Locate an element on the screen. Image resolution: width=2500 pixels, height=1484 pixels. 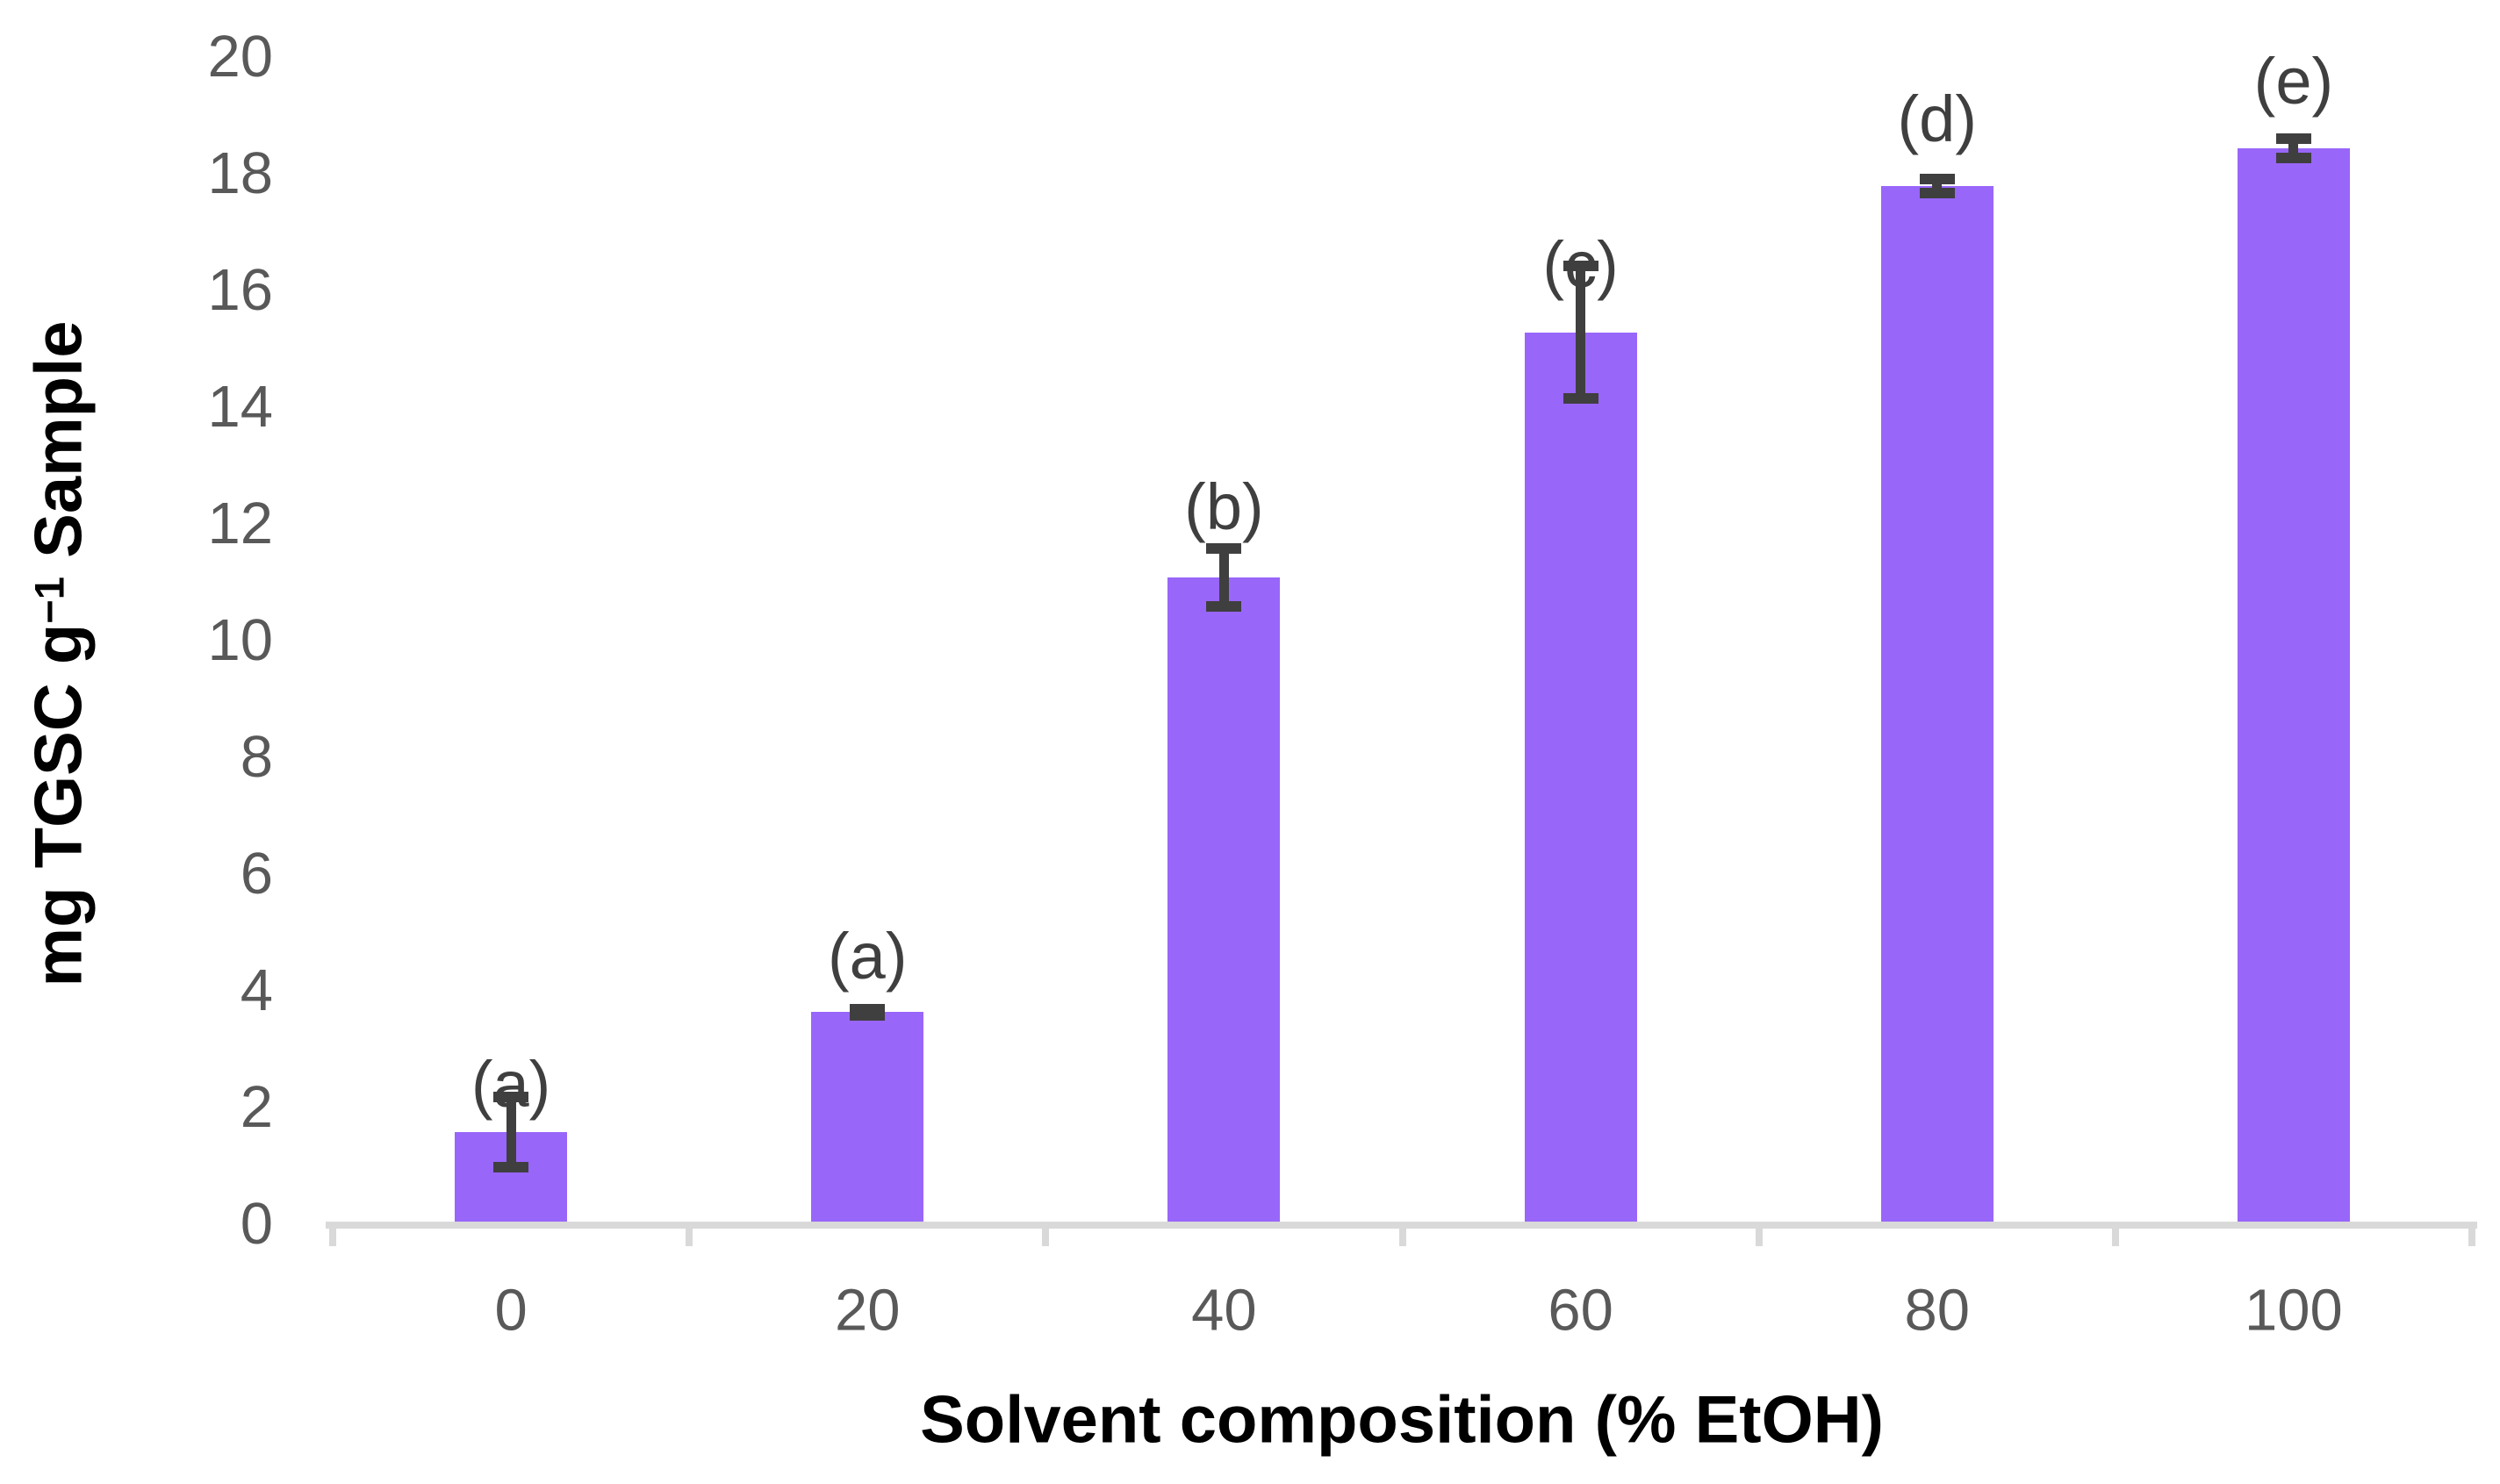
y-tick-label: 6 is located at coordinates (256, 874).